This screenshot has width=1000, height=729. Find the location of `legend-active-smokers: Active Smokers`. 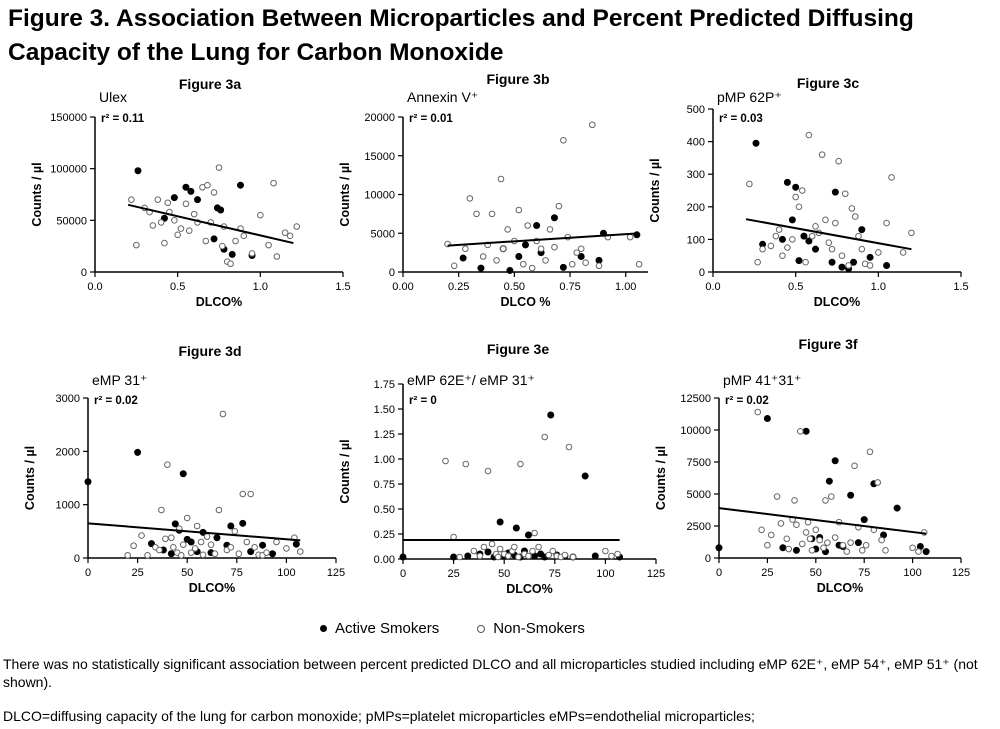

legend-active-smokers: Active Smokers is located at coordinates (379, 628).